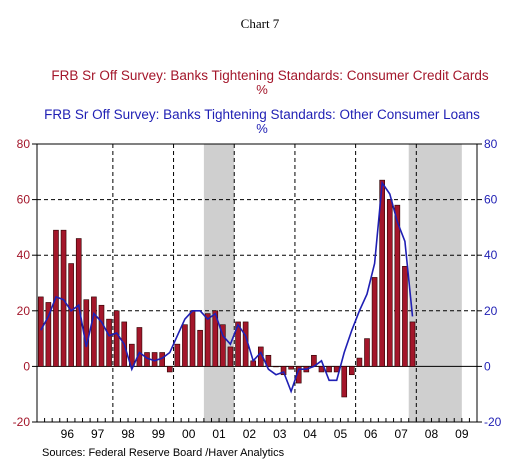 This screenshot has height=473, width=520. What do you see at coordinates (189, 434) in the screenshot?
I see `x-tick-label-00: 00` at bounding box center [189, 434].